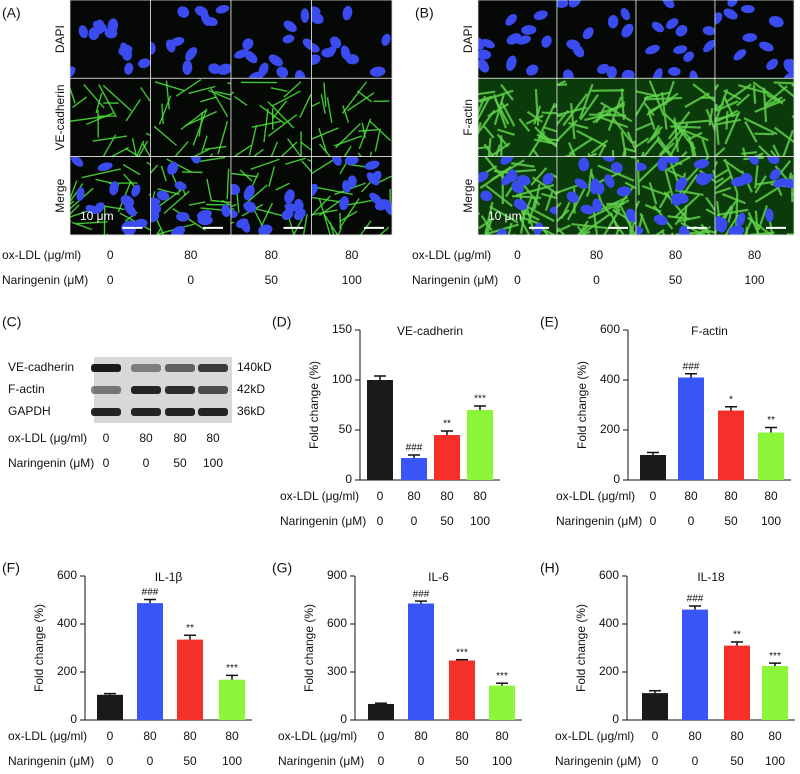 This screenshot has height=774, width=800. I want to click on significance: **, so click(737, 635).